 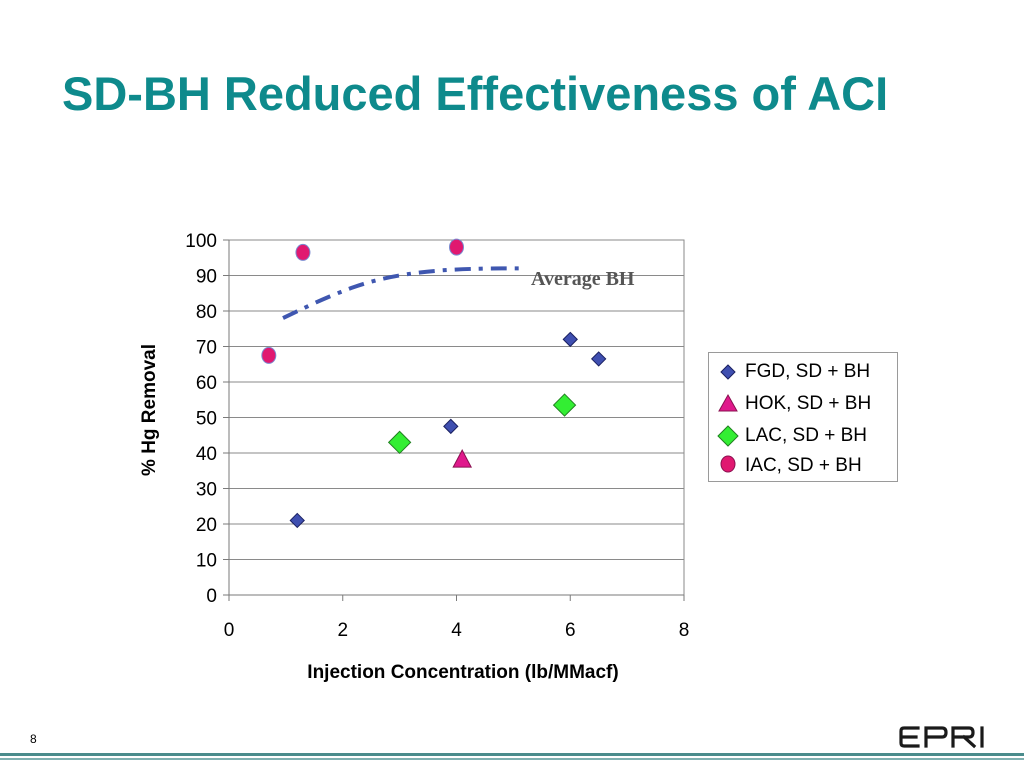 I want to click on page-number: 8, so click(x=33, y=739).